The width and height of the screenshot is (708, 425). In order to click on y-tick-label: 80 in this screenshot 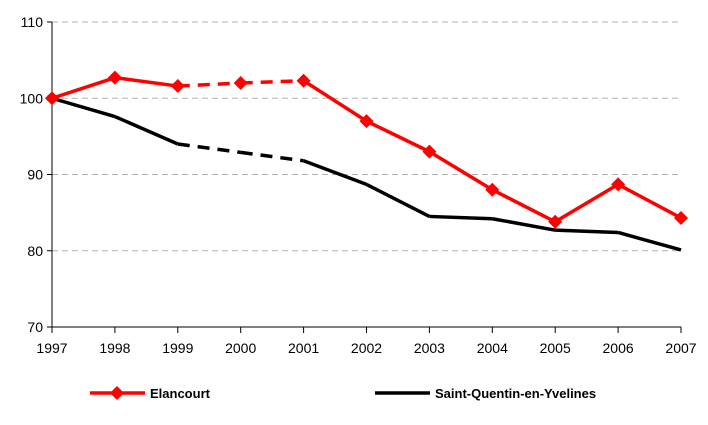, I will do `click(35, 251)`.